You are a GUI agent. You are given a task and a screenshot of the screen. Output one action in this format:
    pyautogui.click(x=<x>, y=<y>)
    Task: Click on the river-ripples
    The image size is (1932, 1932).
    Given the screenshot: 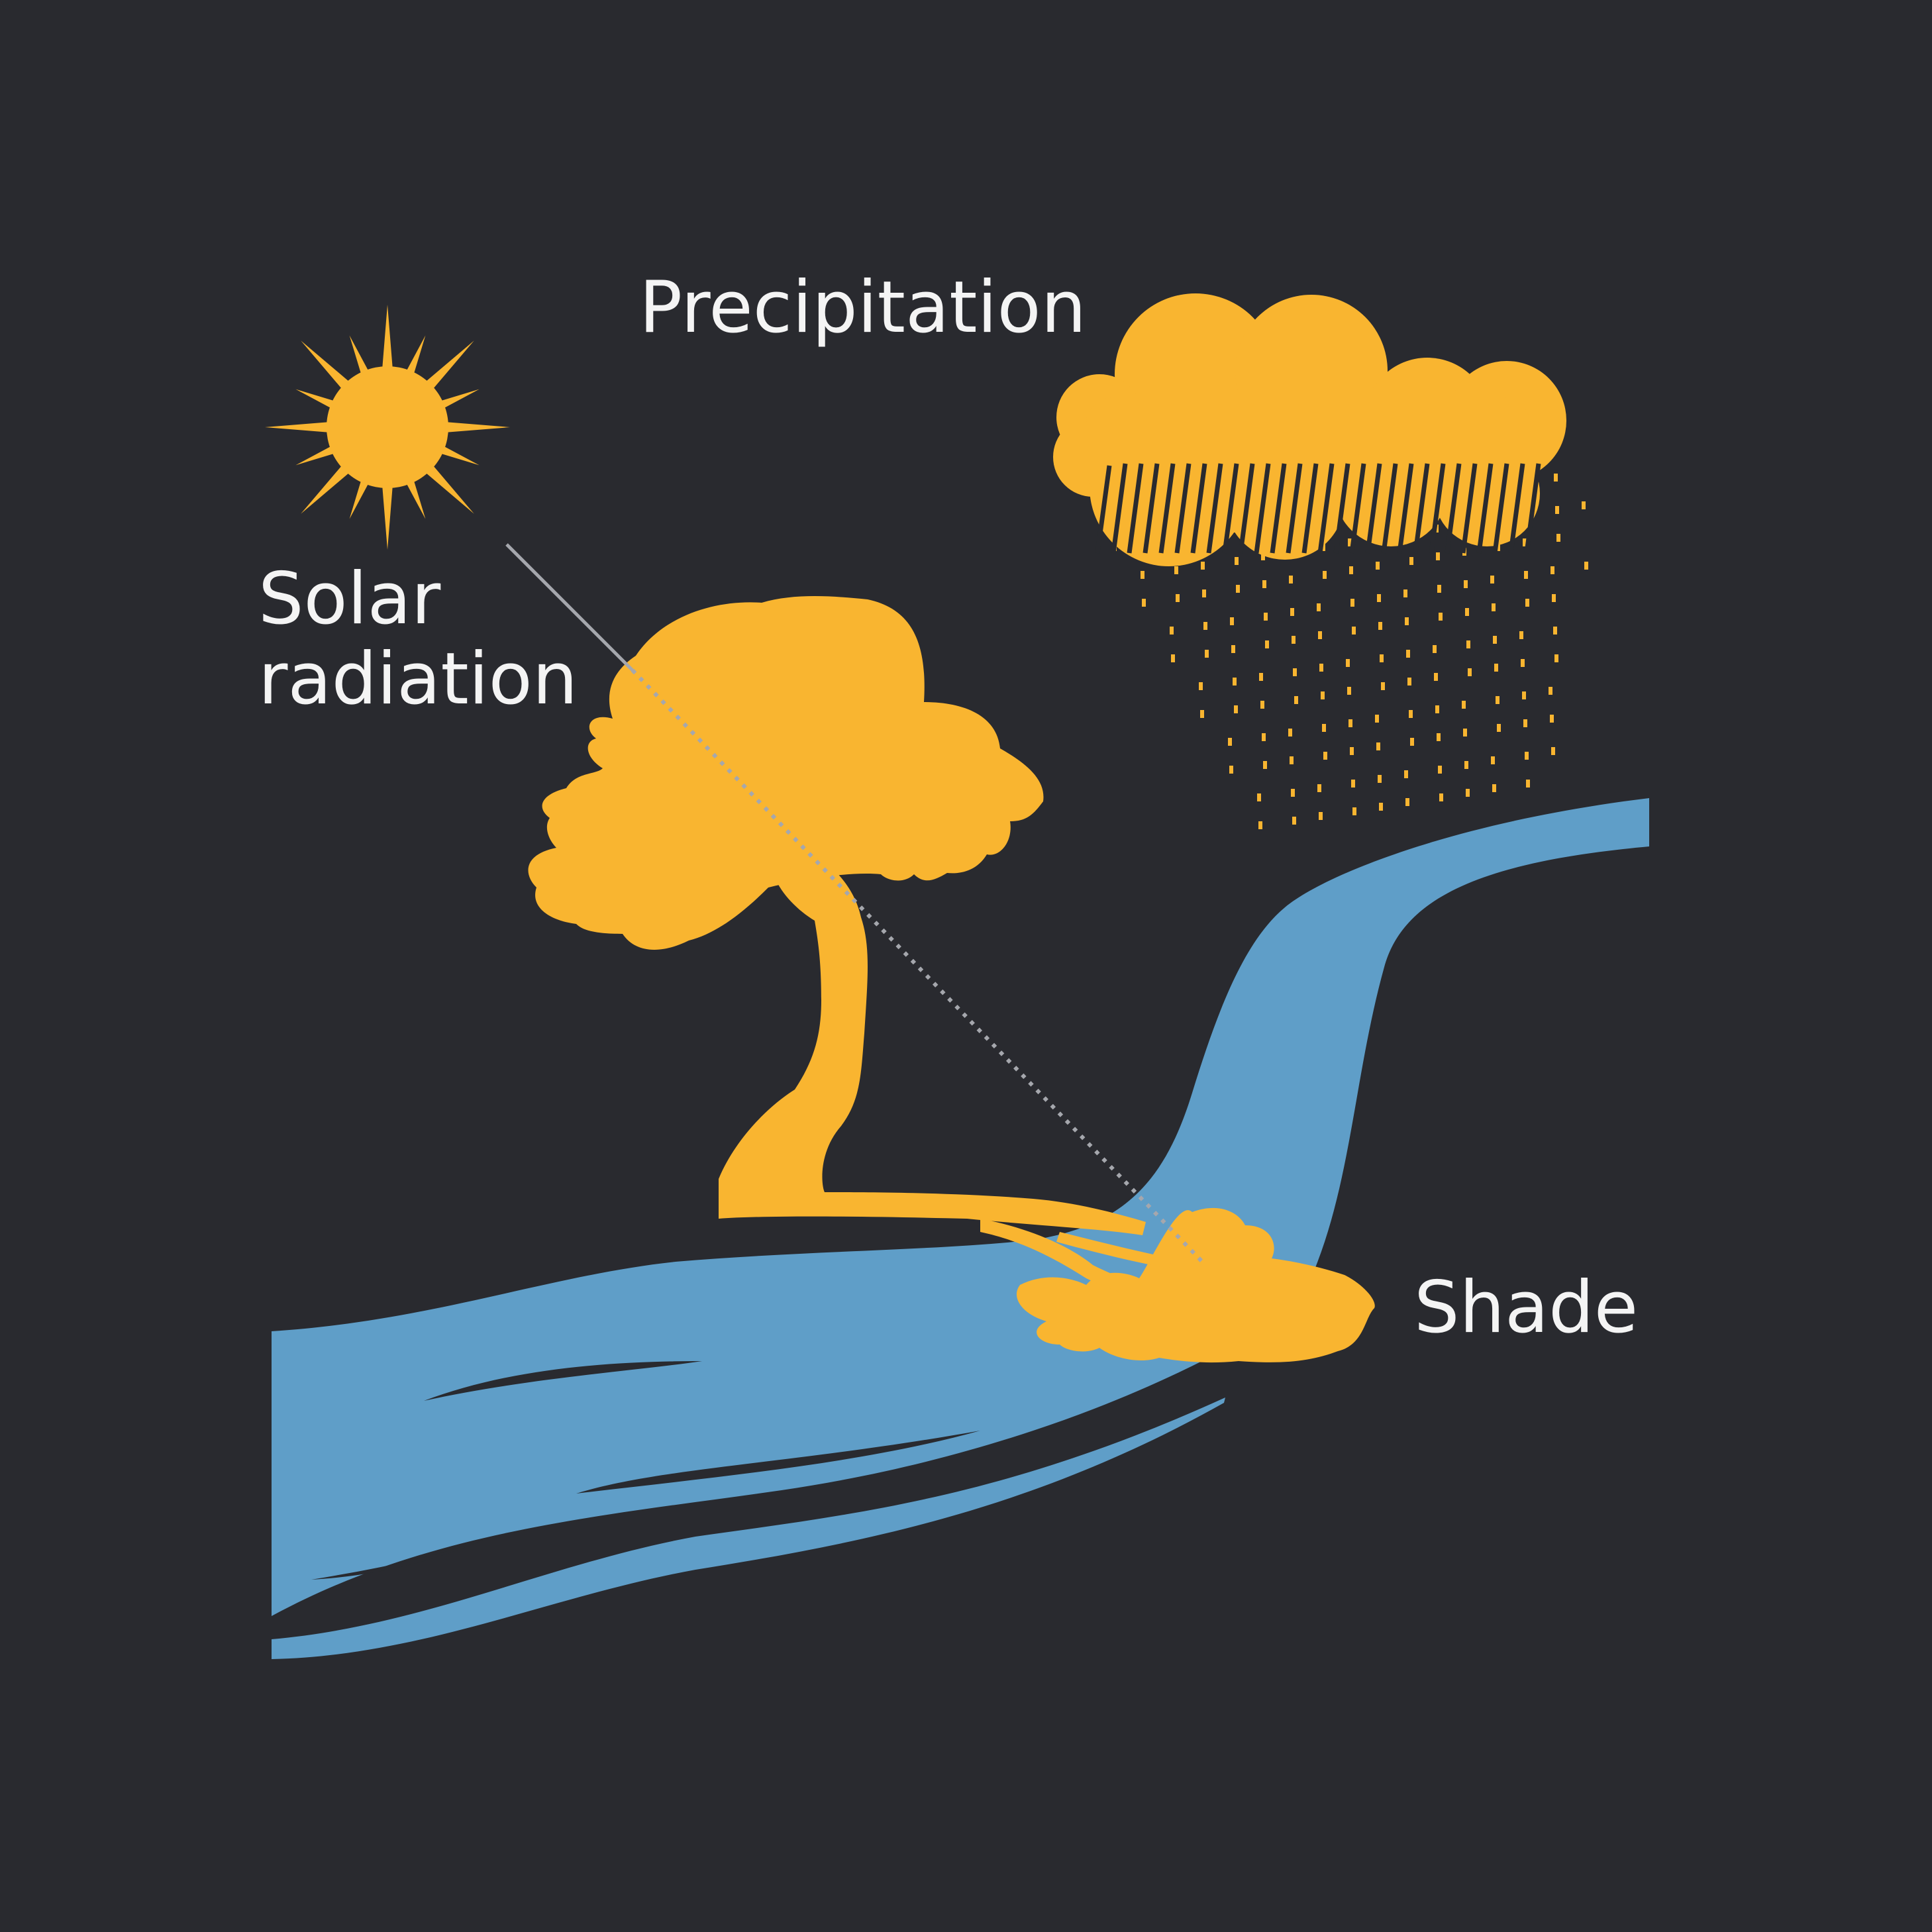 What is the action you would take?
    pyautogui.click(x=645, y=1470)
    